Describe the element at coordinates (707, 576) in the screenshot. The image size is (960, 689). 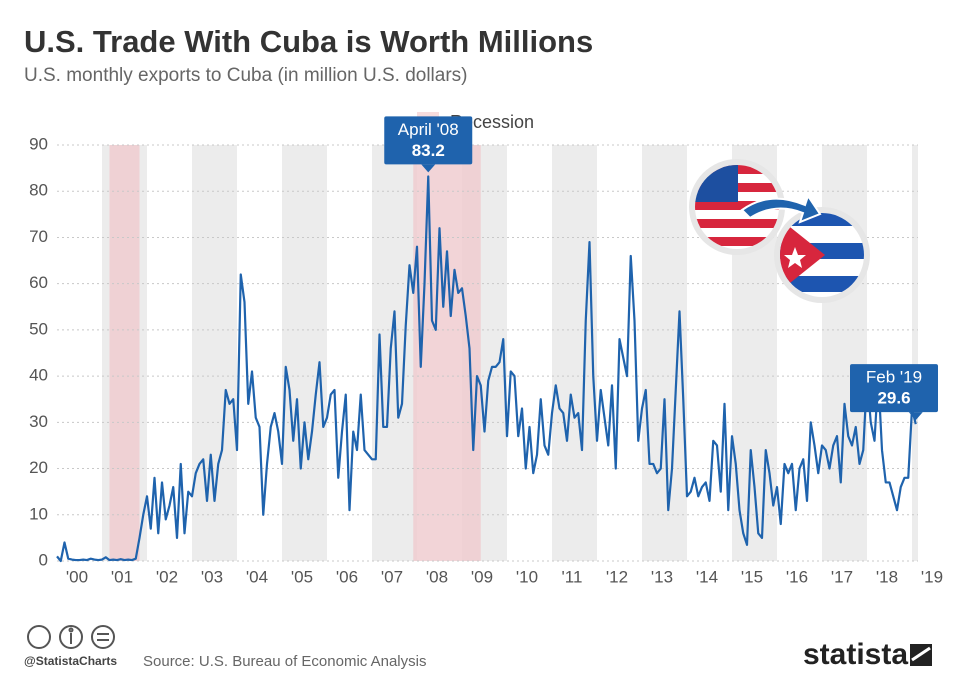
I see `x-tick-label: '14` at that location.